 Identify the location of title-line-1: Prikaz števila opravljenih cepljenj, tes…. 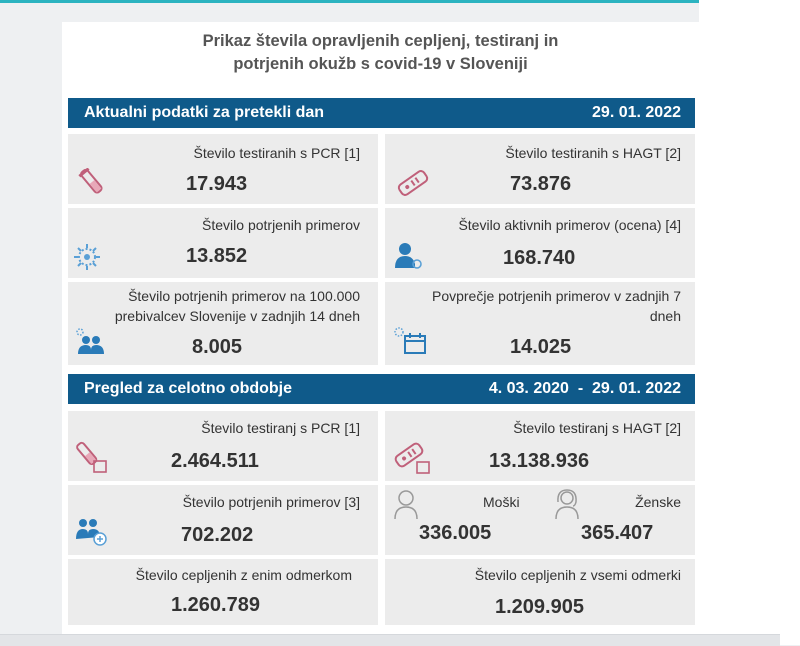
(380, 41).